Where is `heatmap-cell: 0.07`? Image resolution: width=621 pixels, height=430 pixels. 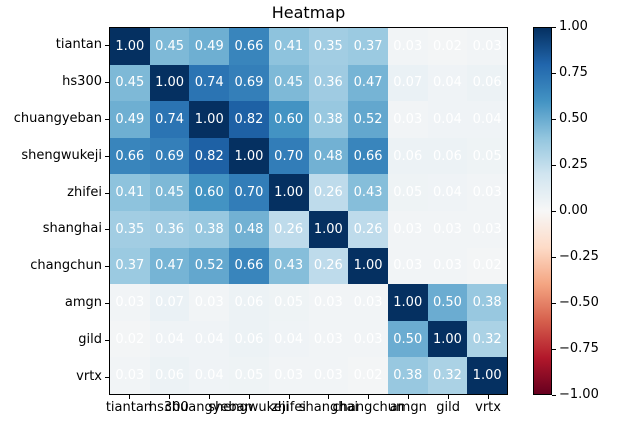 heatmap-cell: 0.07 is located at coordinates (407, 83).